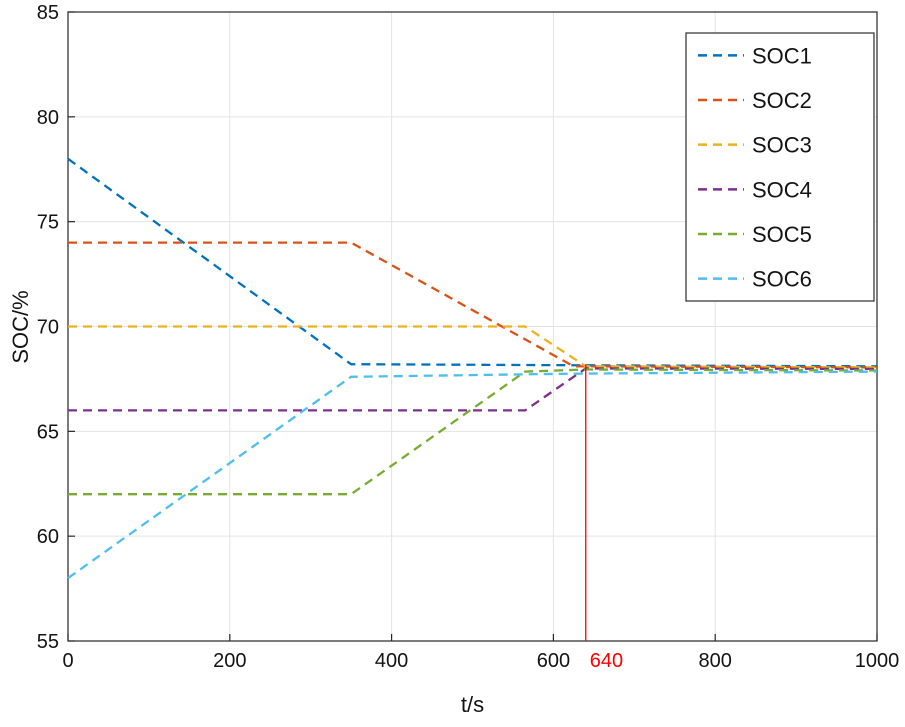  I want to click on y-tick-label: 80, so click(48, 118).